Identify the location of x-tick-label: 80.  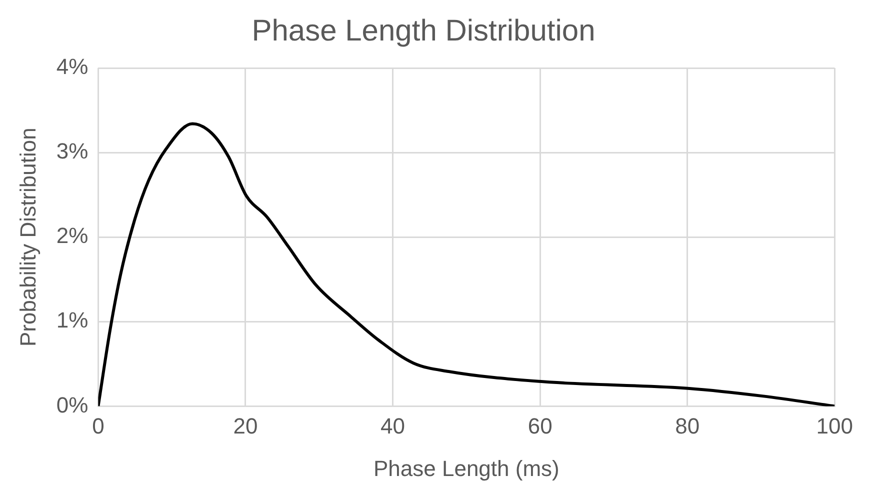
(687, 425).